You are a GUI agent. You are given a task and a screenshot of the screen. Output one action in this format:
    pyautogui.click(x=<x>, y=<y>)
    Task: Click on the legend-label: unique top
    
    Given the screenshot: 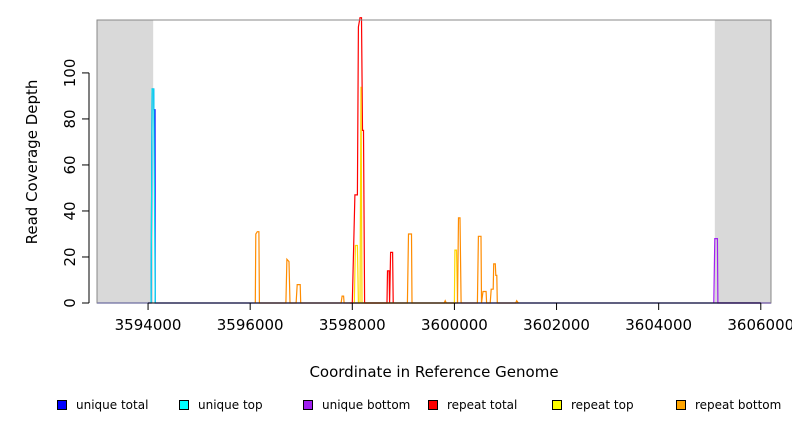 What is the action you would take?
    pyautogui.click(x=230, y=405)
    